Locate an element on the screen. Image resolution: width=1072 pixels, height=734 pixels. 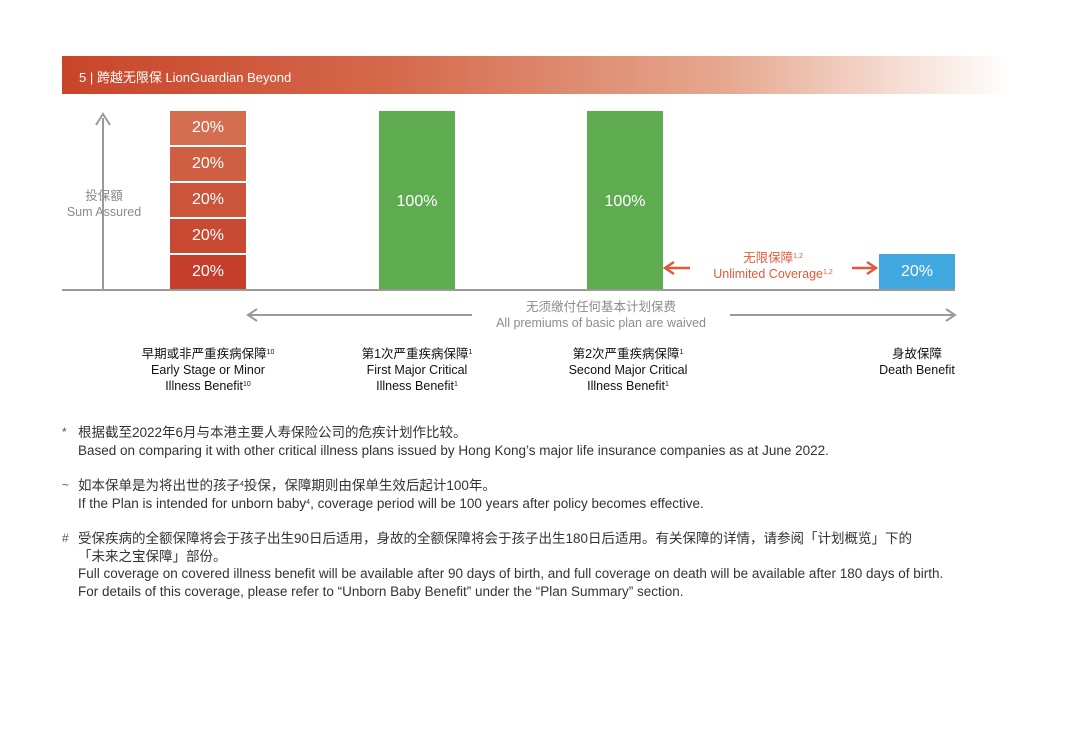
death-benefit-bar: 20% is located at coordinates (917, 271).